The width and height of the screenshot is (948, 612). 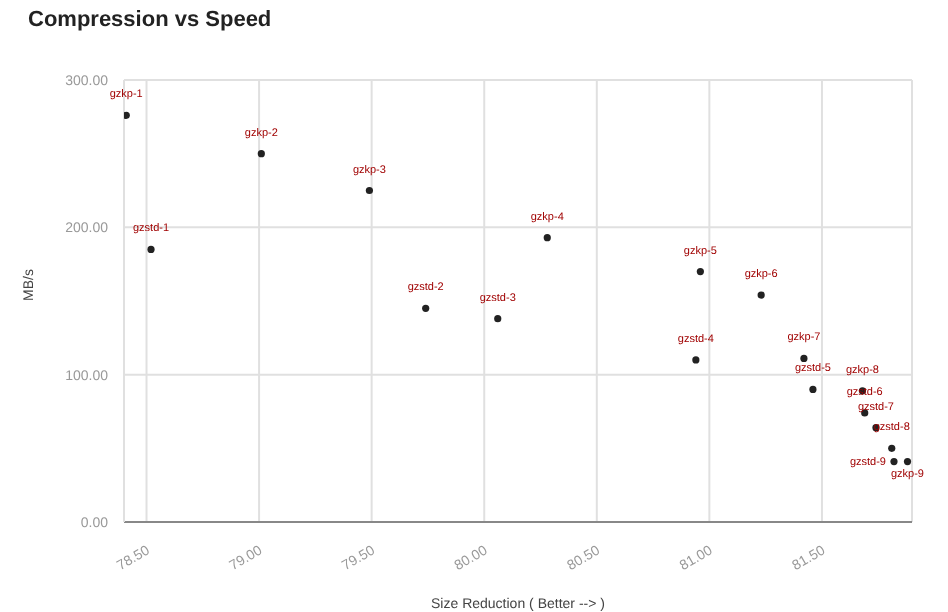 What do you see at coordinates (150, 20) in the screenshot?
I see `chart-title: Compression vs Speed` at bounding box center [150, 20].